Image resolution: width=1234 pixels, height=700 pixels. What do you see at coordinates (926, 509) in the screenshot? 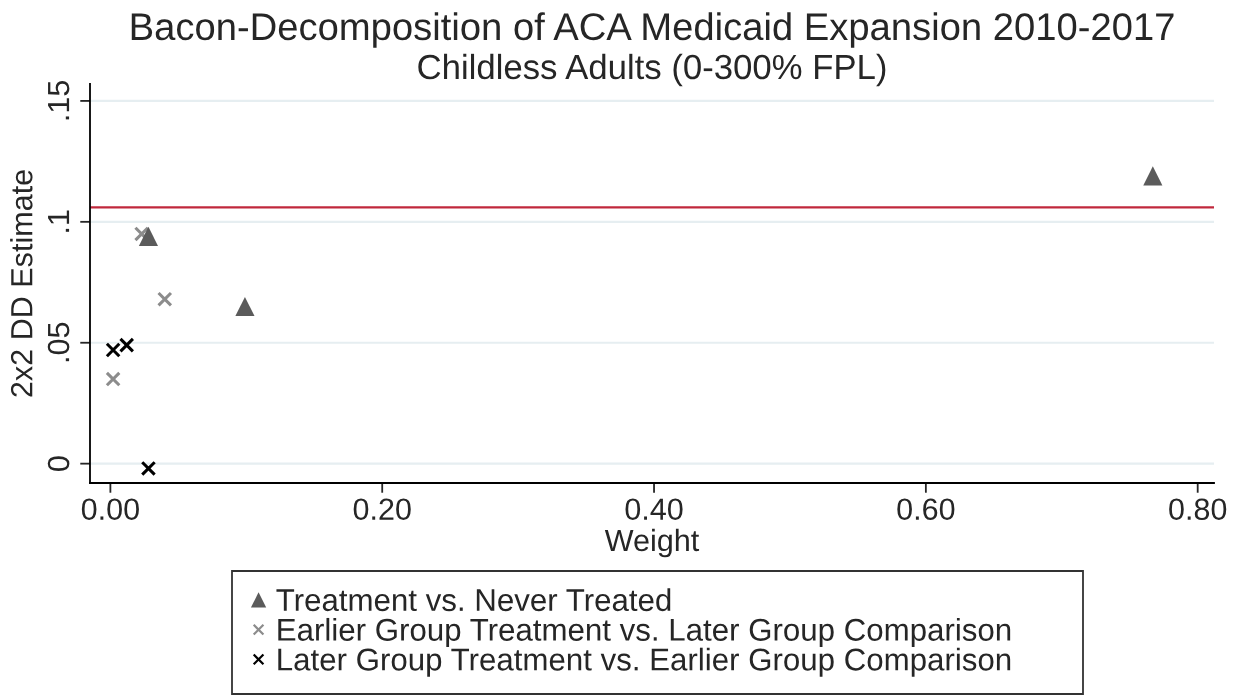
I see `x-tick-label: 0.60` at bounding box center [926, 509].